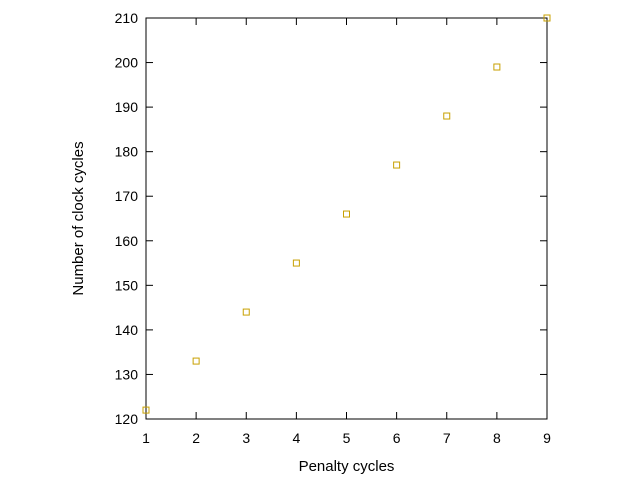  What do you see at coordinates (447, 438) in the screenshot?
I see `x-tick-label: 7` at bounding box center [447, 438].